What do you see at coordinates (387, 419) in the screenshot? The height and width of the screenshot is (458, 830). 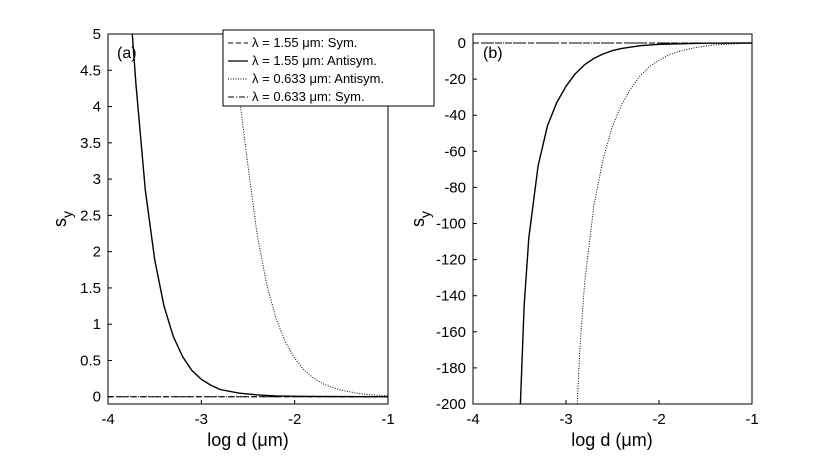 I see `x-tick-label-a-3: -1` at bounding box center [387, 419].